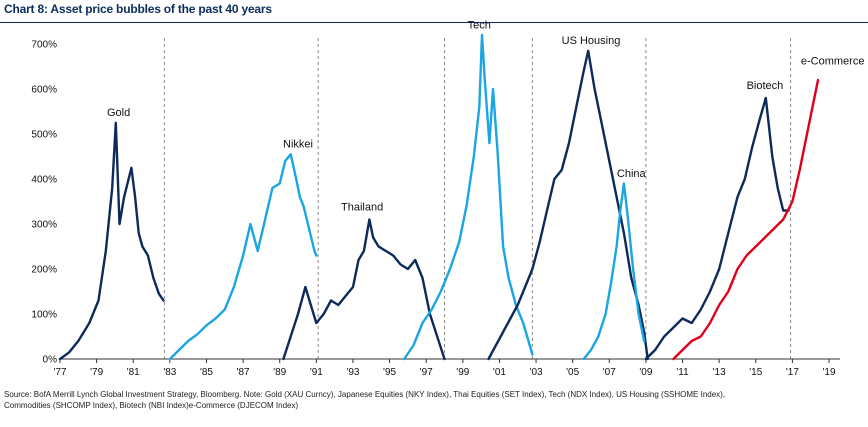  I want to click on y-tick-label: 0%, so click(50, 360).